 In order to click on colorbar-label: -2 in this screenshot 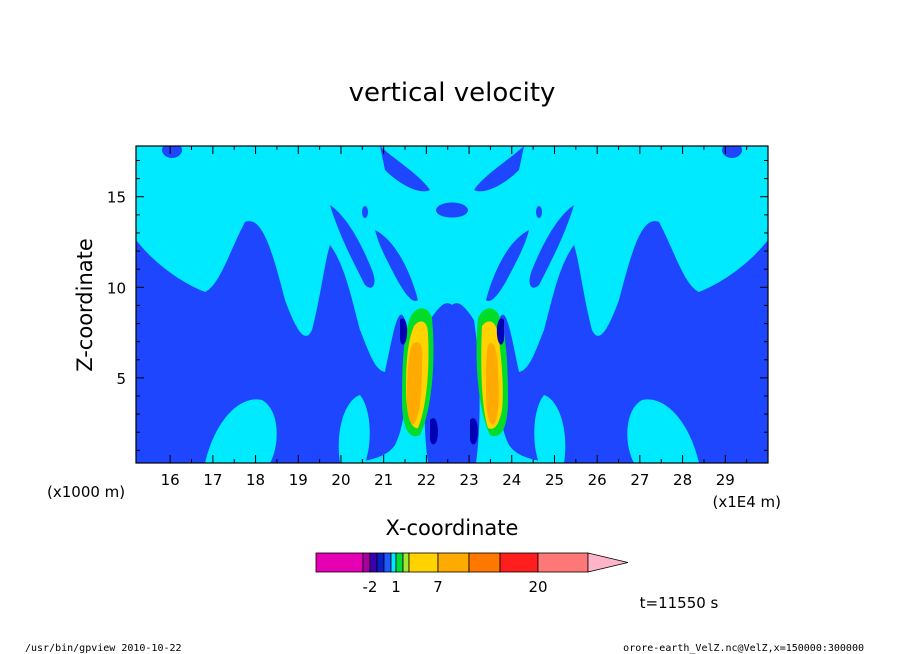, I will do `click(370, 587)`.